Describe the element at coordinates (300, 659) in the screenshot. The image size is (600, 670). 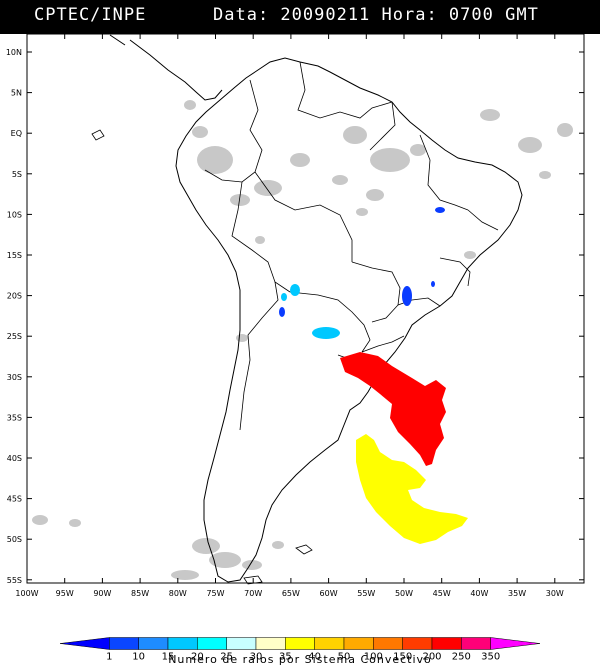
I see `legend-title: Numero de raios por Sistema Convectivo` at that location.